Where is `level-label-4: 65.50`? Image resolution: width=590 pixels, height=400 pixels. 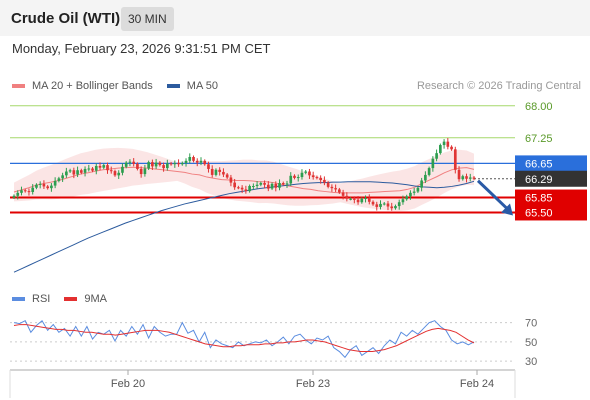
level-label-4: 65.50 is located at coordinates (539, 213).